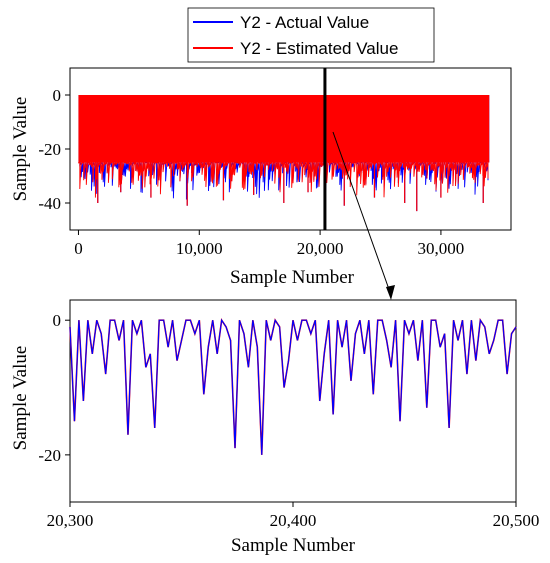 This screenshot has width=550, height=563. What do you see at coordinates (78, 248) in the screenshot?
I see `top-x-tick-label: 0` at bounding box center [78, 248].